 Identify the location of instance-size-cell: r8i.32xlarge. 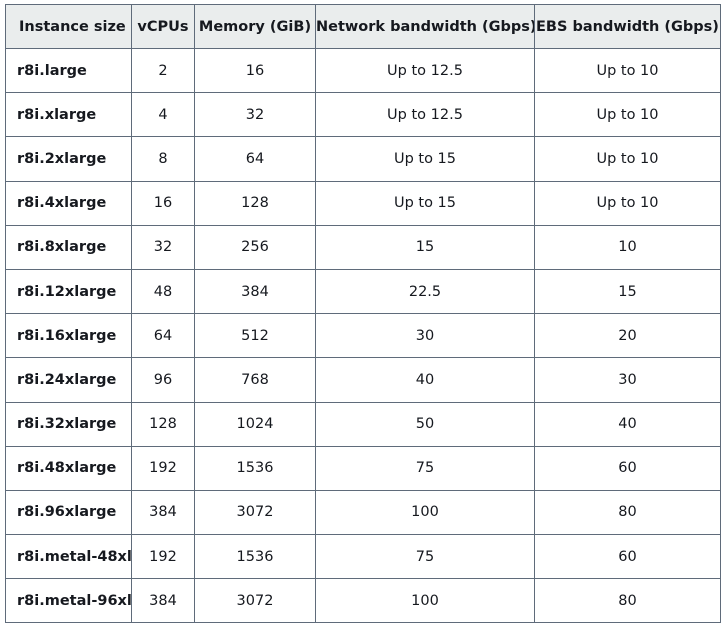
(68, 424).